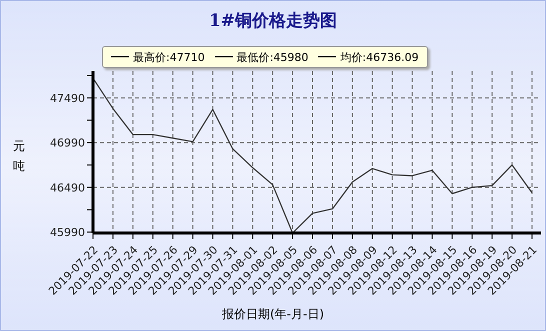 Image resolution: width=546 pixels, height=331 pixels. What do you see at coordinates (67, 233) in the screenshot?
I see `y-tick-label: 45990` at bounding box center [67, 233].